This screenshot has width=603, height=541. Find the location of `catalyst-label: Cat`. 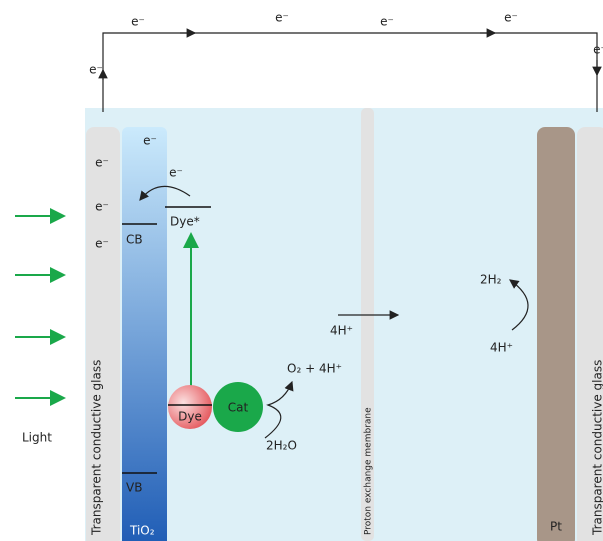

catalyst-label: Cat is located at coordinates (238, 408).